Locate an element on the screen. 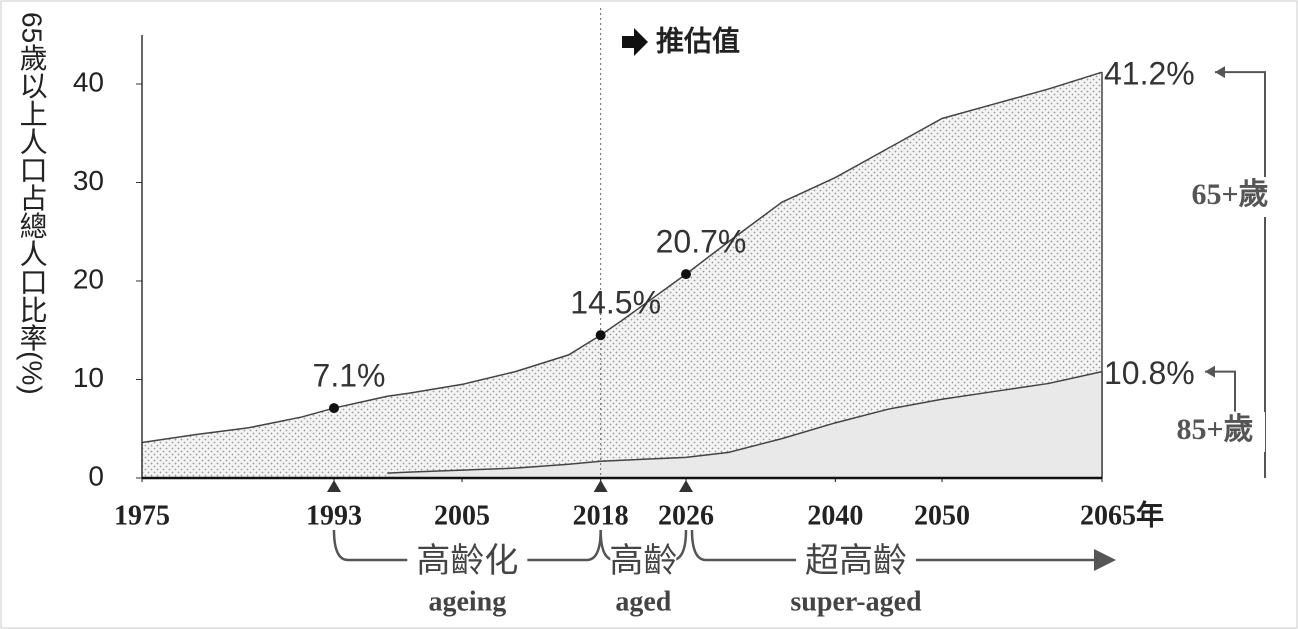 This screenshot has width=1298, height=629. phase-sublabel: super-aged is located at coordinates (856, 601).